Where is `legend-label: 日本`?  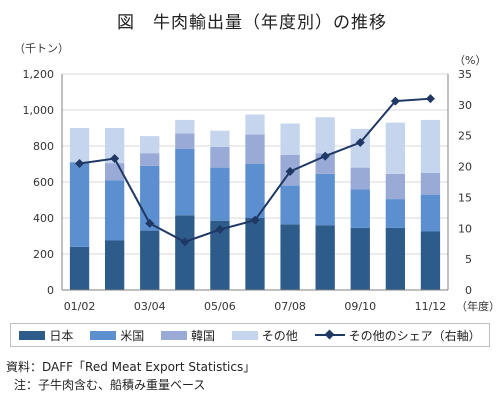 legend-label: 日本 is located at coordinates (61, 335).